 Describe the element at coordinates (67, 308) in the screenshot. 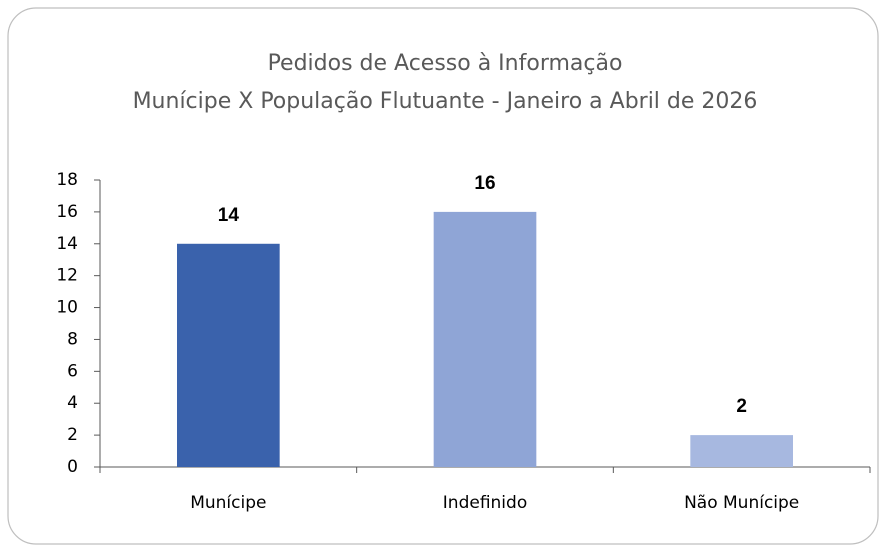

I see `y-tick-label: 10` at that location.